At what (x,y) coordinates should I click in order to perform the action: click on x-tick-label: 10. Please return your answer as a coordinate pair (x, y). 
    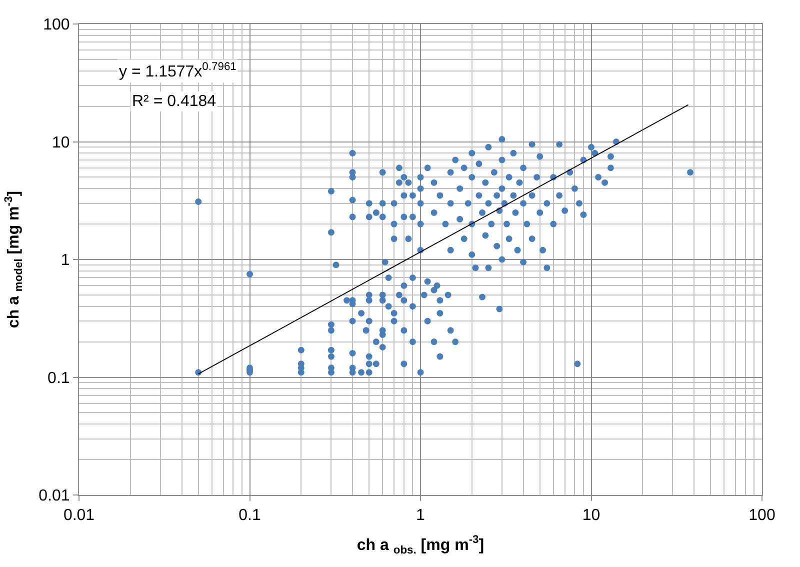
    Looking at the image, I should click on (591, 515).